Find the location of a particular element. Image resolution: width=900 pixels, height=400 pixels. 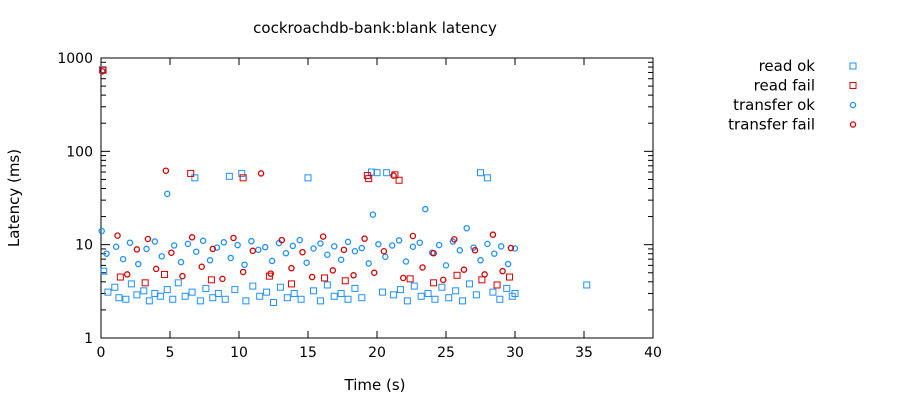

x-tick-label: 20 is located at coordinates (377, 353).